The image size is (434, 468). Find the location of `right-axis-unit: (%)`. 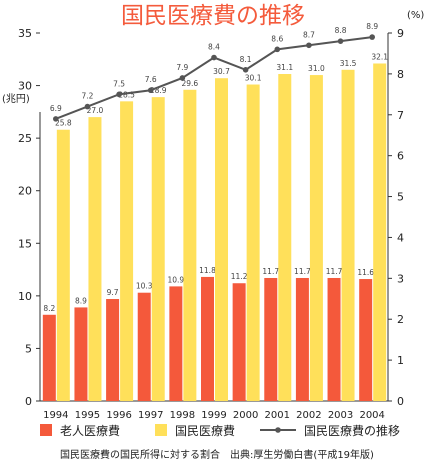

right-axis-unit: (%) is located at coordinates (415, 15).